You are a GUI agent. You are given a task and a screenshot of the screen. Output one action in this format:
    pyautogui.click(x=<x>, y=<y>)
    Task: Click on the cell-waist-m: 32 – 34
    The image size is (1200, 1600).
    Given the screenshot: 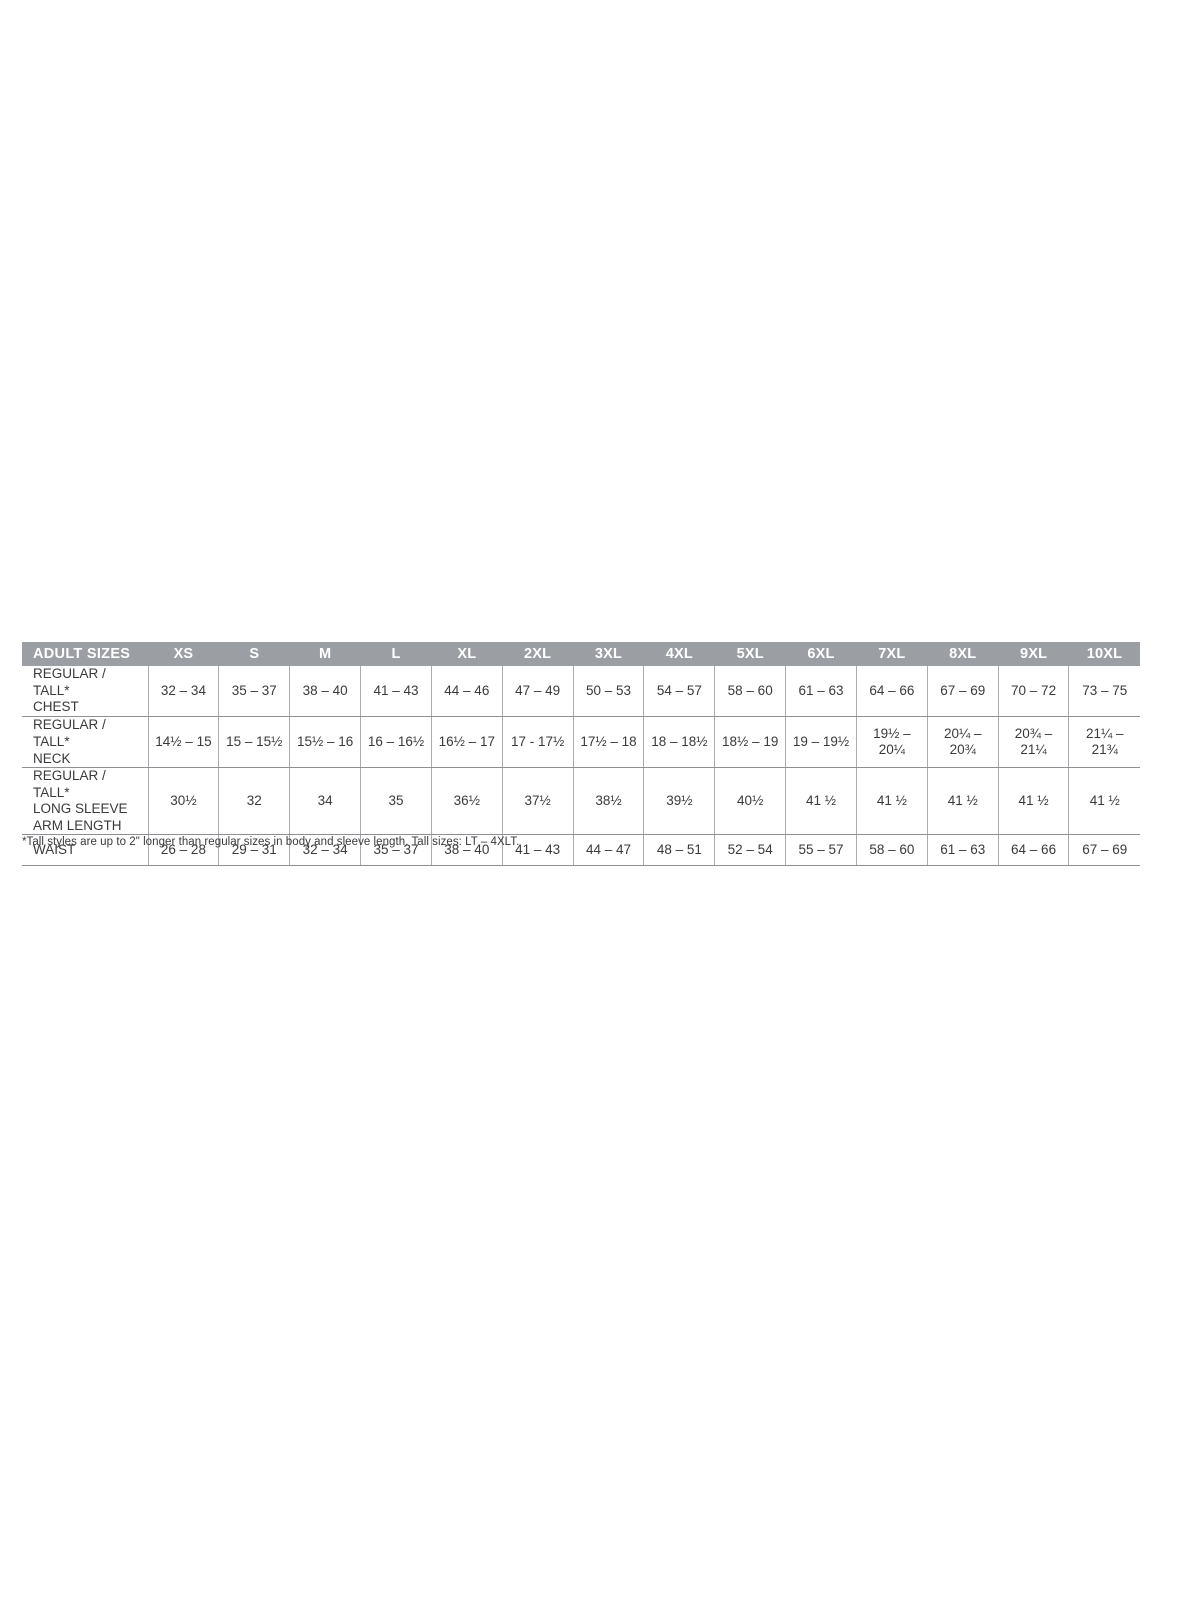 What is the action you would take?
    pyautogui.click(x=325, y=850)
    